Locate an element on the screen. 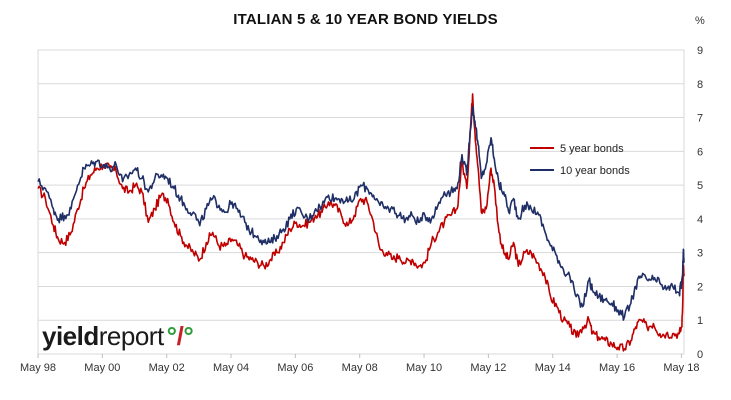 The image size is (731, 400). logo-text-regular: report is located at coordinates (131, 336).